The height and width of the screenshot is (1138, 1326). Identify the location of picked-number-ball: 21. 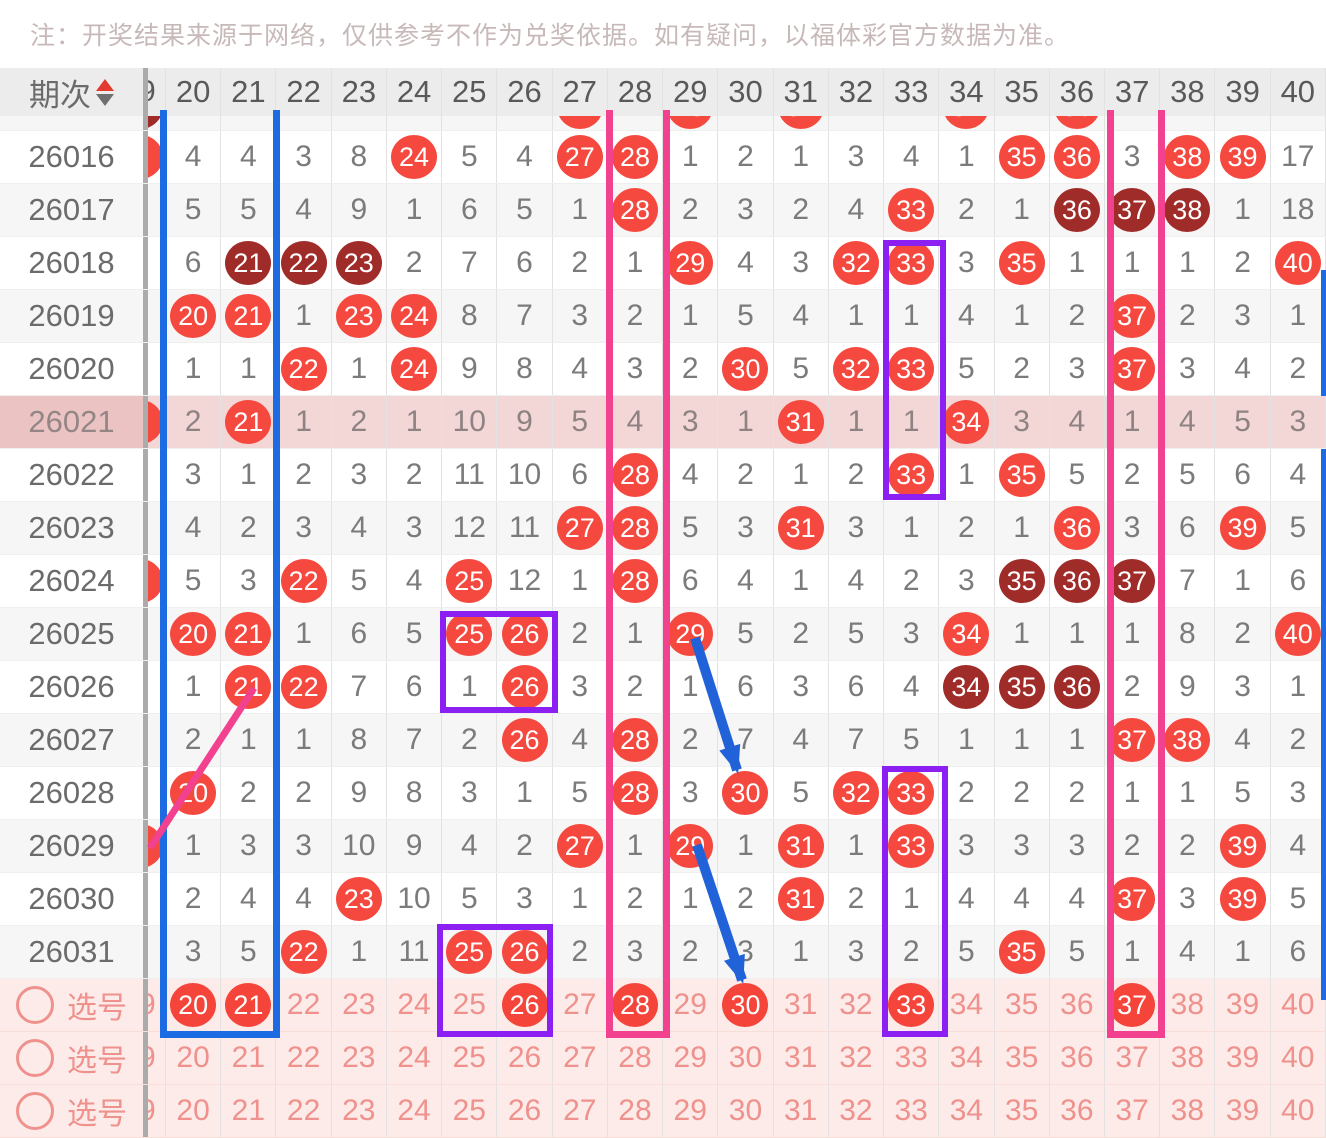
(248, 1005).